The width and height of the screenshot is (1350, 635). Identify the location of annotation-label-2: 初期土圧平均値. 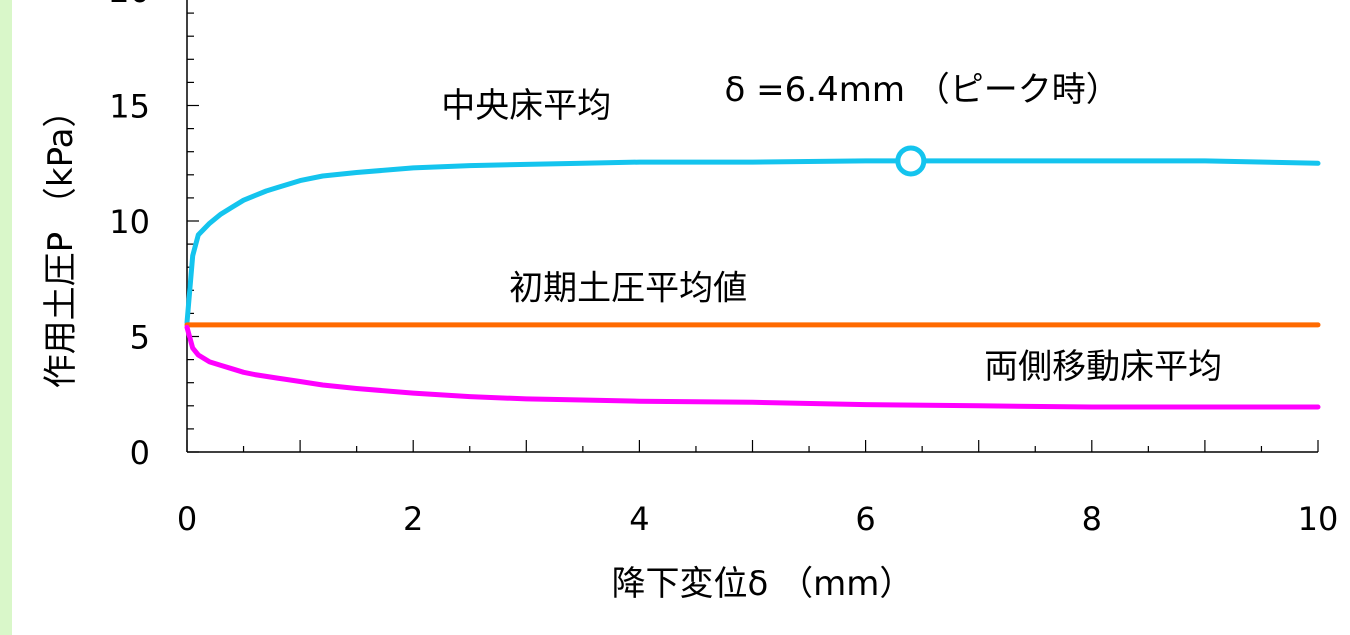
(628, 289).